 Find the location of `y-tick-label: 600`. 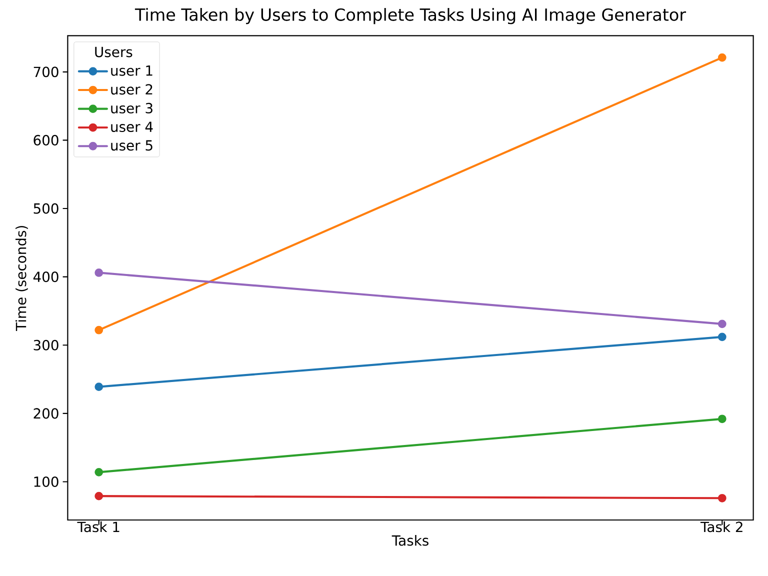

y-tick-label: 600 is located at coordinates (46, 140).